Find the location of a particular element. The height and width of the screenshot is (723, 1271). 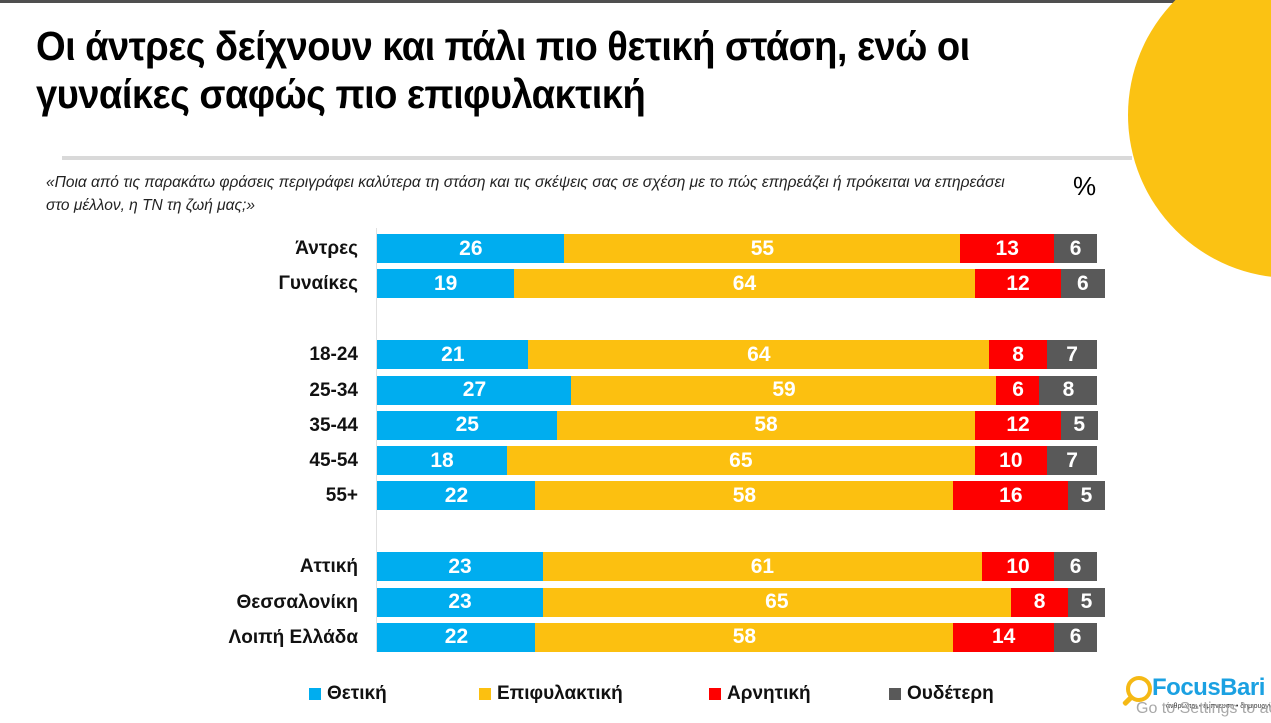

legend-item: Θετική is located at coordinates (348, 694).